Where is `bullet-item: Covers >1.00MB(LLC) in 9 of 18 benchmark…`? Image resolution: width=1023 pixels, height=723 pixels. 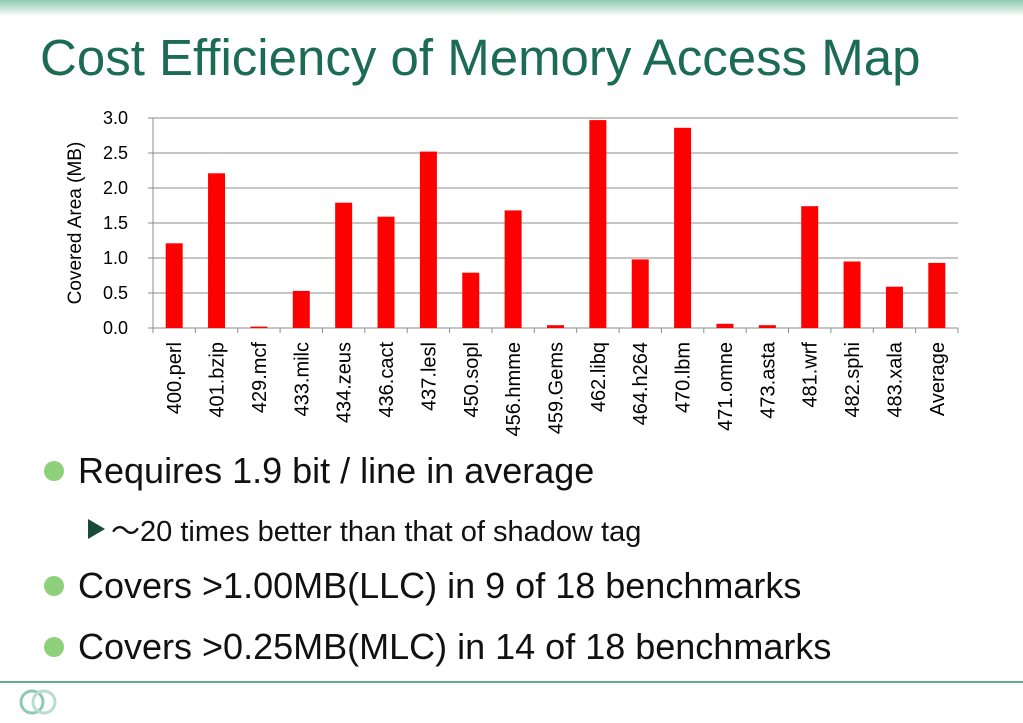 bullet-item: Covers >1.00MB(LLC) in 9 of 18 benchmark… is located at coordinates (422, 586).